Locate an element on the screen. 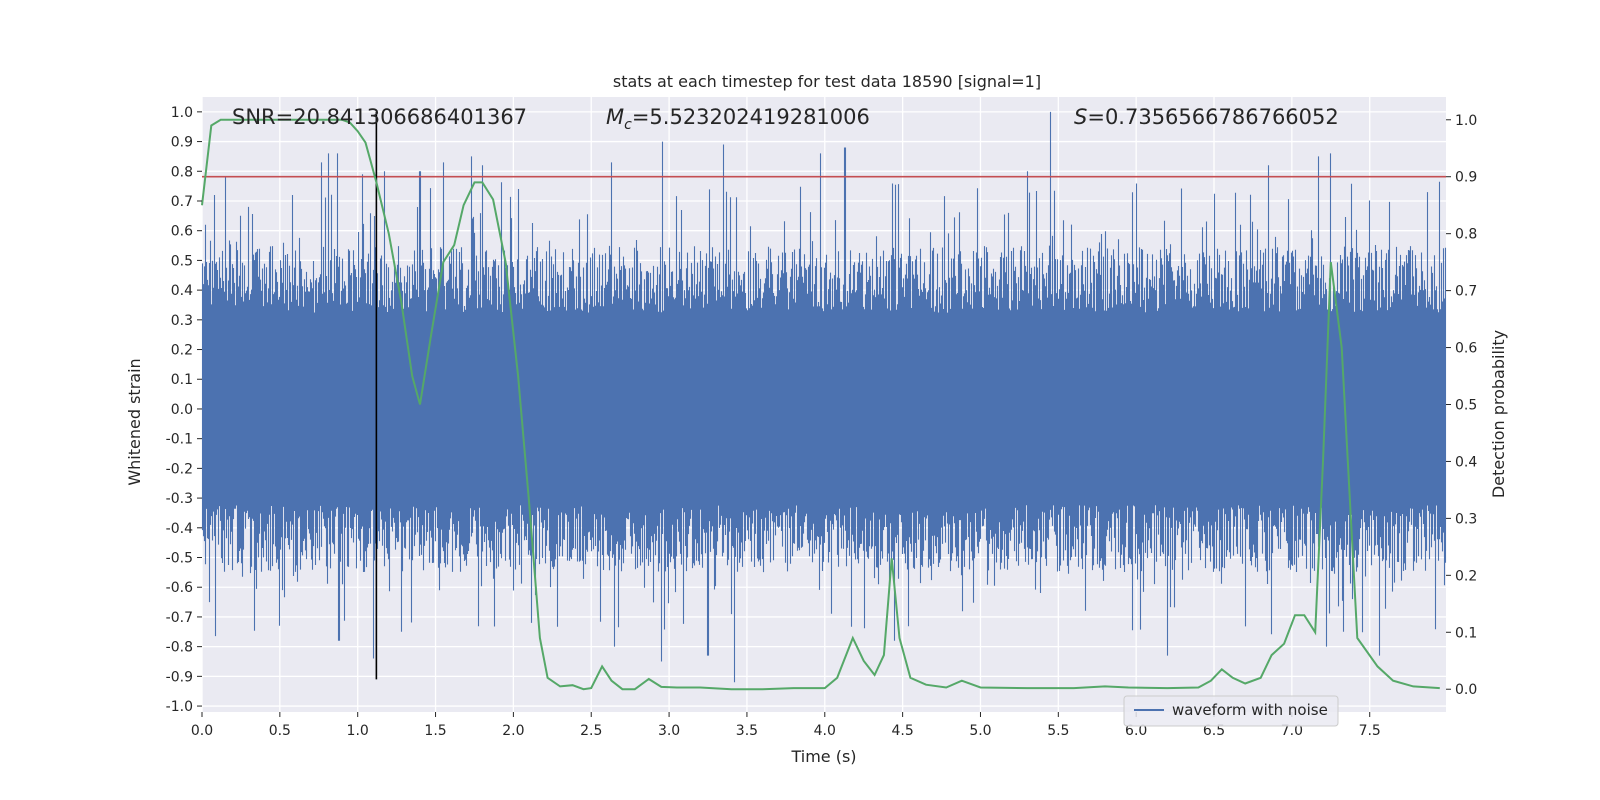  x-tick-label: 0.0 is located at coordinates (202, 731).